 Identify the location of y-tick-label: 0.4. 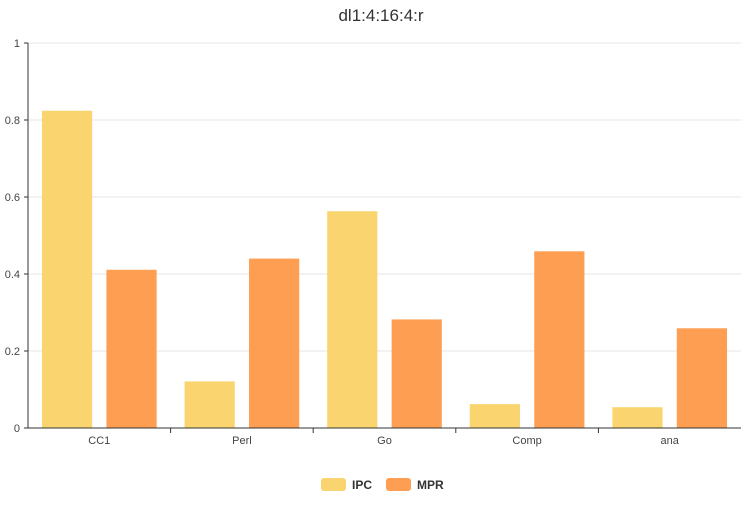
(12, 275).